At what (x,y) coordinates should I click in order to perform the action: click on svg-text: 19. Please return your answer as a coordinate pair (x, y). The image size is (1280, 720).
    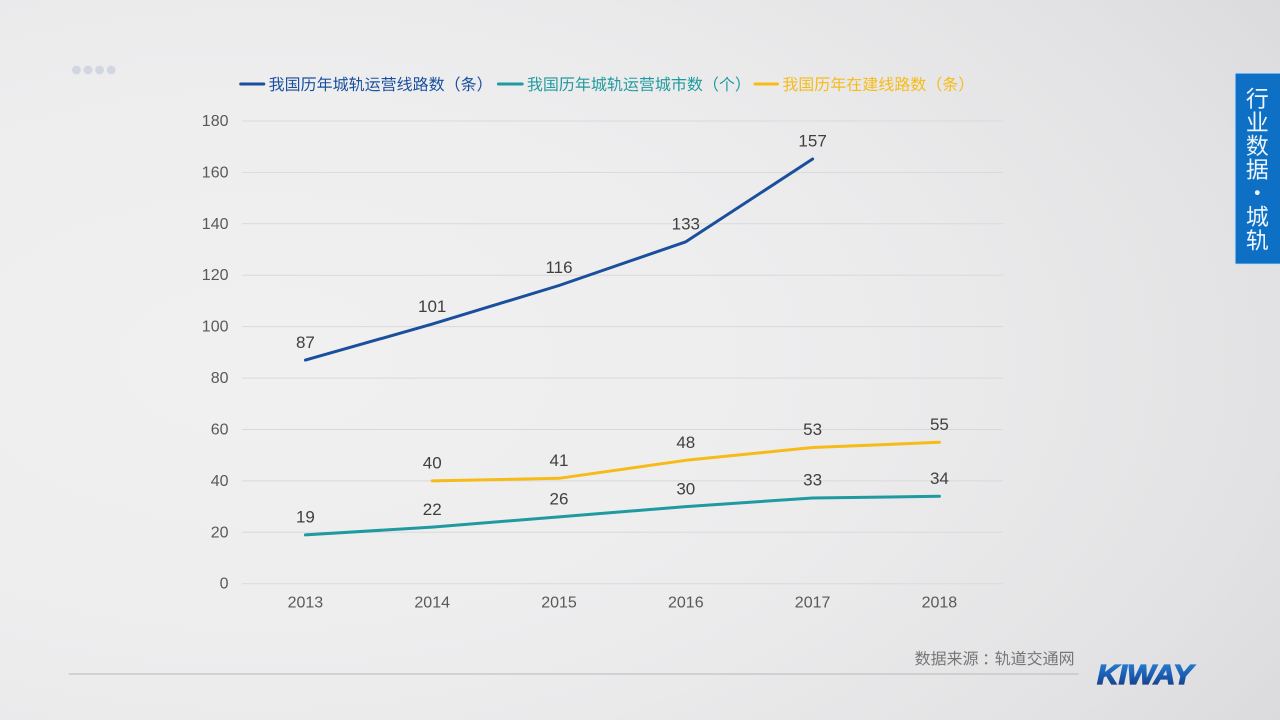
    Looking at the image, I should click on (305, 517).